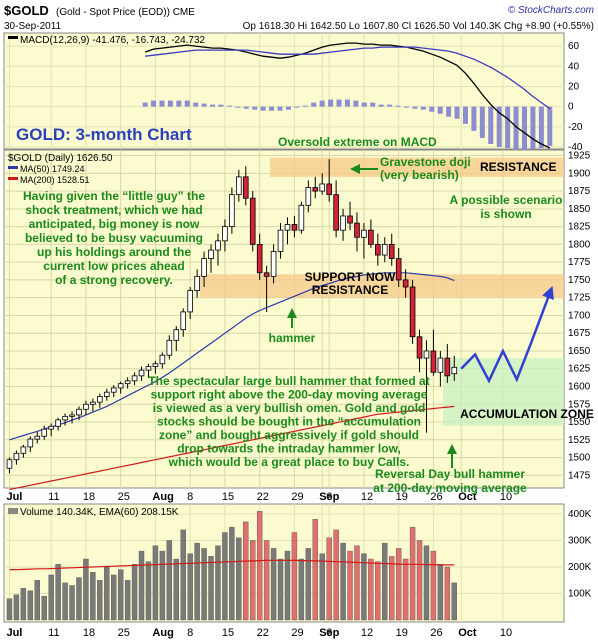 The image size is (598, 644). I want to click on price-tick-label: 1925, so click(579, 156).